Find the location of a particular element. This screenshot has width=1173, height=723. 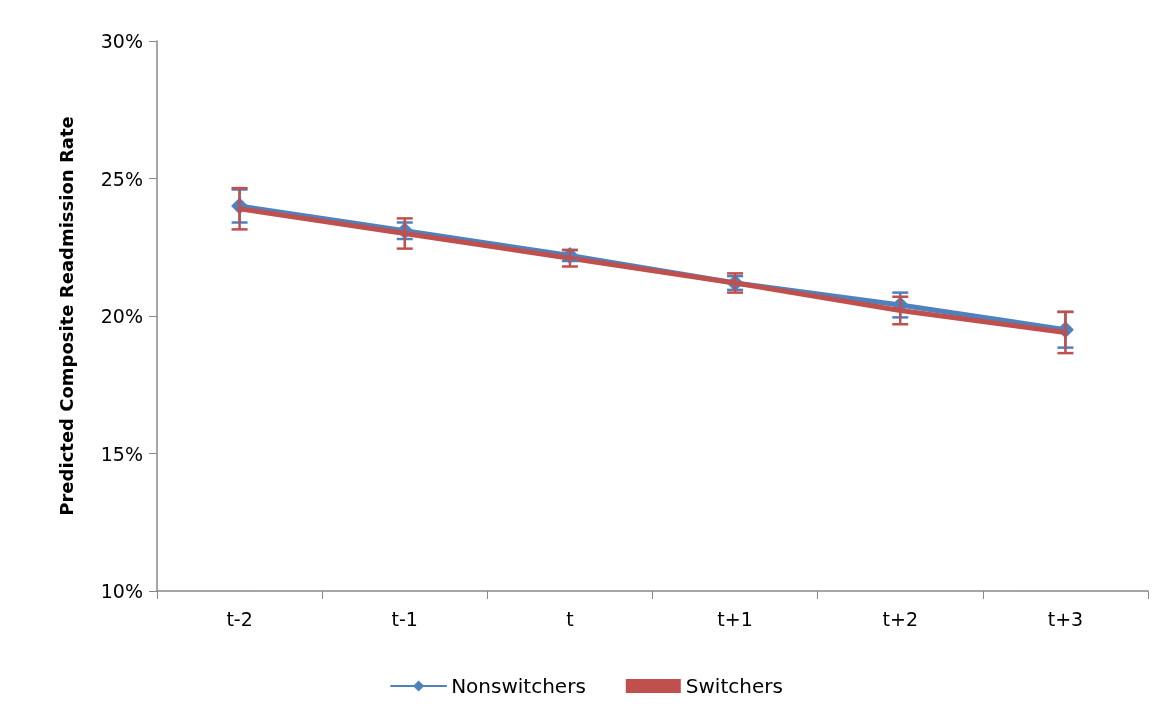

y-tick-label: 20% is located at coordinates (121, 316).